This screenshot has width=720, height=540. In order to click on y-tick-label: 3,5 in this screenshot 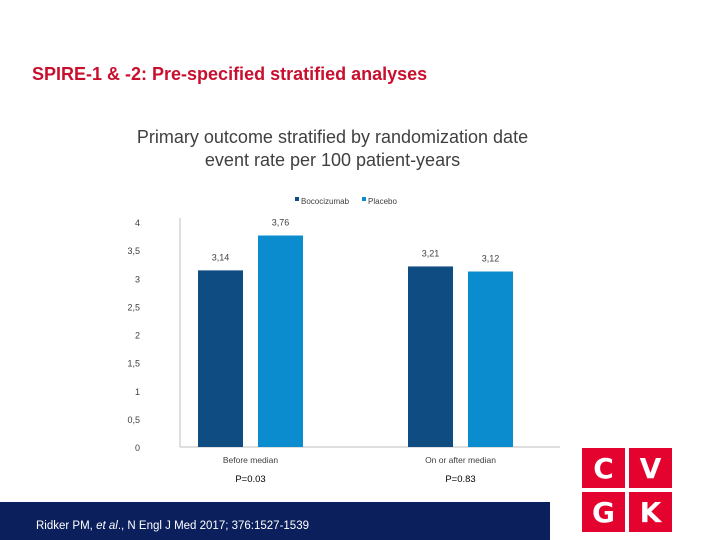, I will do `click(133, 251)`.